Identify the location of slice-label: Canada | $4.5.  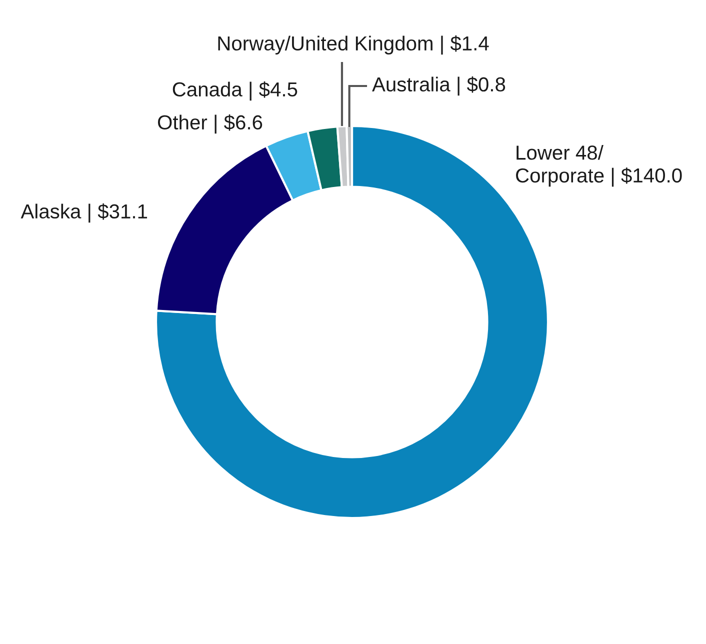
(235, 91).